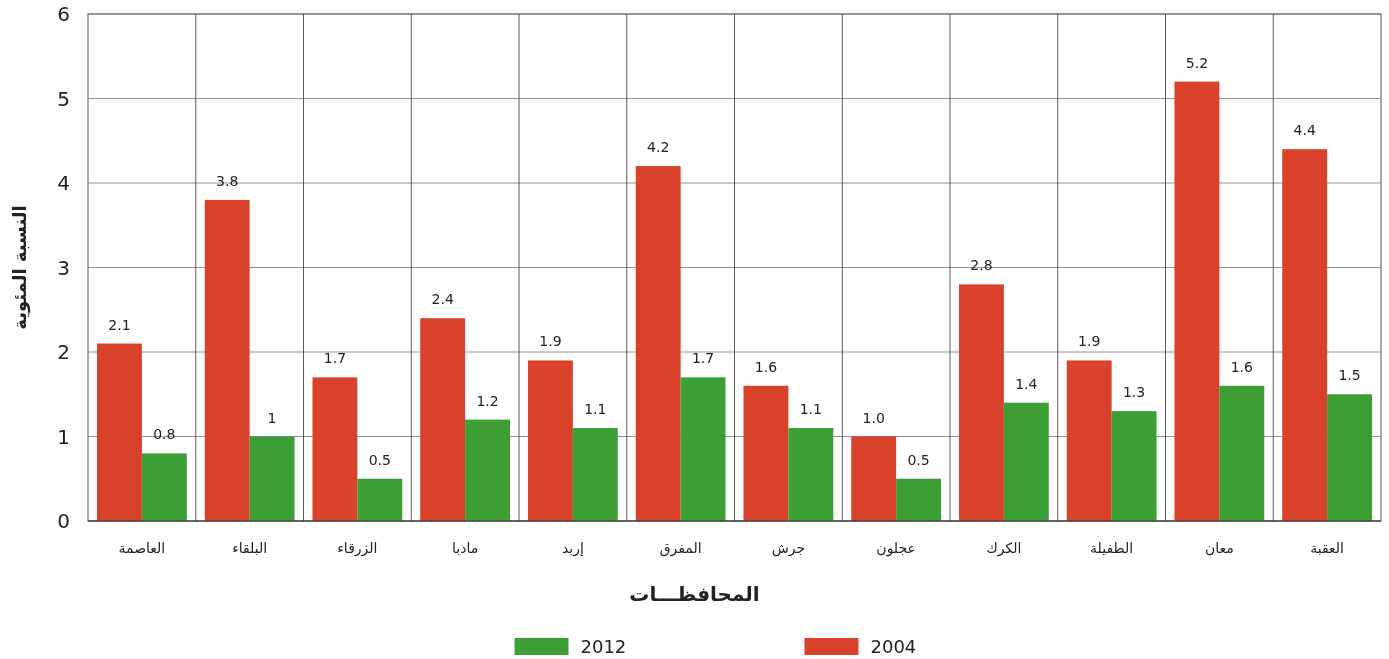 This screenshot has height=659, width=1389. Describe the element at coordinates (680, 548) in the screenshot. I see `x-tick-label: المفرق` at that location.